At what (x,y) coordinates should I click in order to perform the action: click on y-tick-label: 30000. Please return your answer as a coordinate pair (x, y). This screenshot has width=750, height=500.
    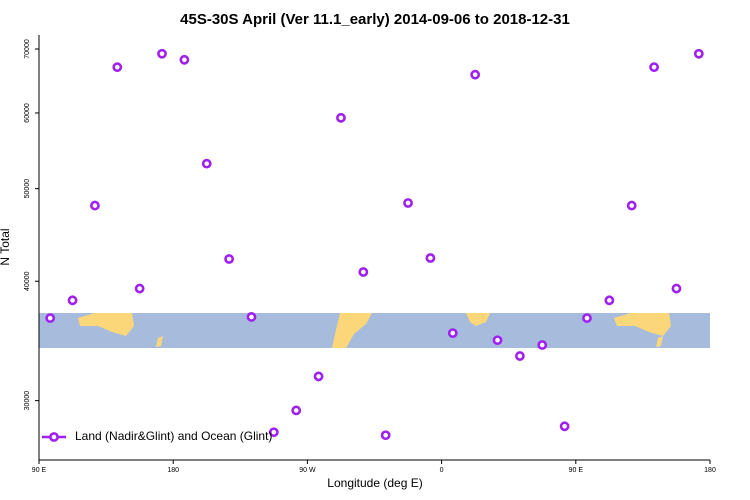
    Looking at the image, I should click on (27, 401).